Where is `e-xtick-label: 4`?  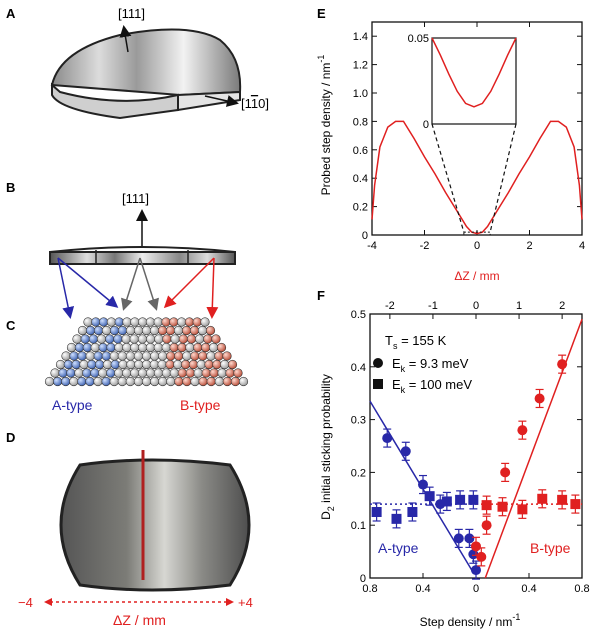
e-xtick-label: 4 is located at coordinates (582, 246).